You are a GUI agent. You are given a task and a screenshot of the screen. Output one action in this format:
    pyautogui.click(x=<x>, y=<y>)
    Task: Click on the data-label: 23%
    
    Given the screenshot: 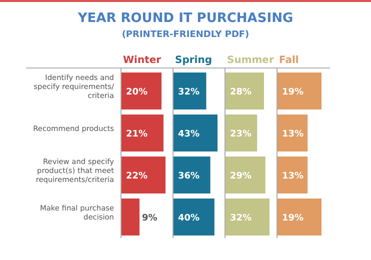 What is the action you would take?
    pyautogui.click(x=241, y=134)
    